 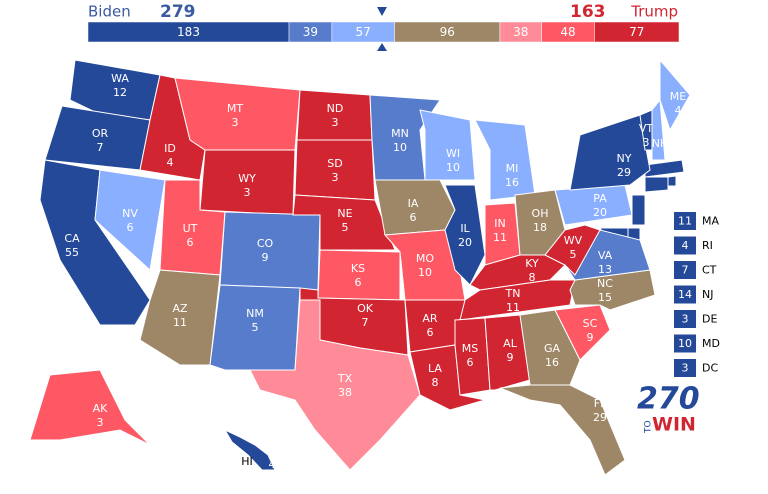 What do you see at coordinates (605, 255) in the screenshot?
I see `state-label: VA` at bounding box center [605, 255].